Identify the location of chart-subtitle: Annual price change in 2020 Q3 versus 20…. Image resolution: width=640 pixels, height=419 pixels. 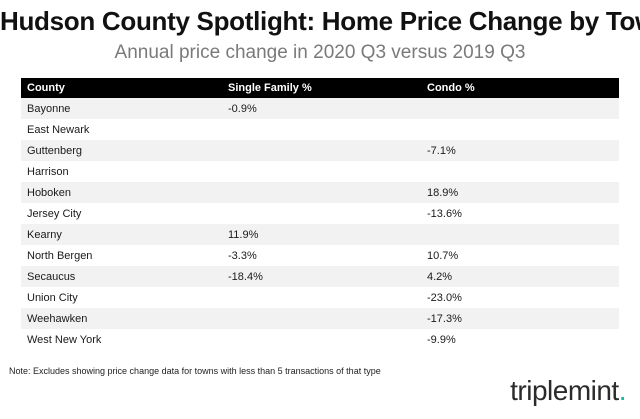
(320, 52).